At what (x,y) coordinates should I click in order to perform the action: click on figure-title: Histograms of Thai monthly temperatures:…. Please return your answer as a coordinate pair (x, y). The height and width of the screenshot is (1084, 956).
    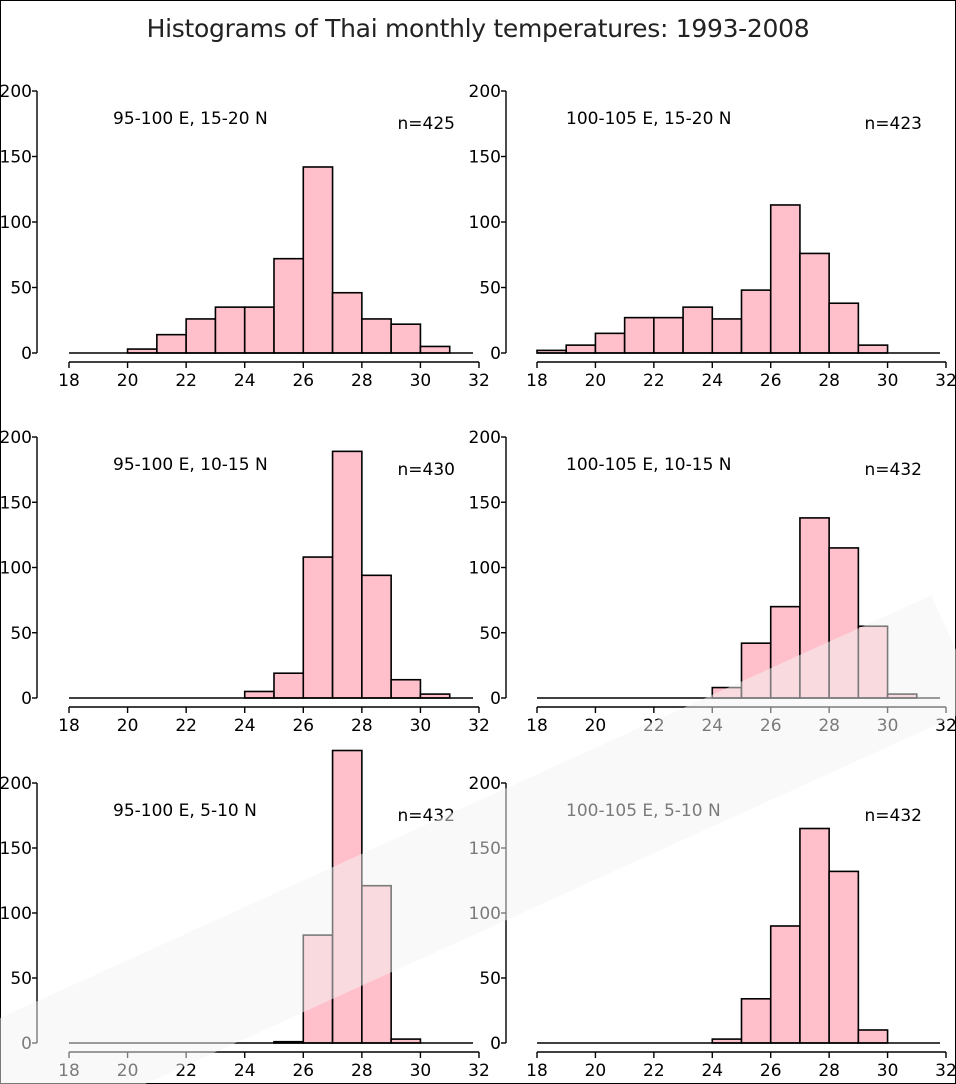
    Looking at the image, I should click on (478, 28).